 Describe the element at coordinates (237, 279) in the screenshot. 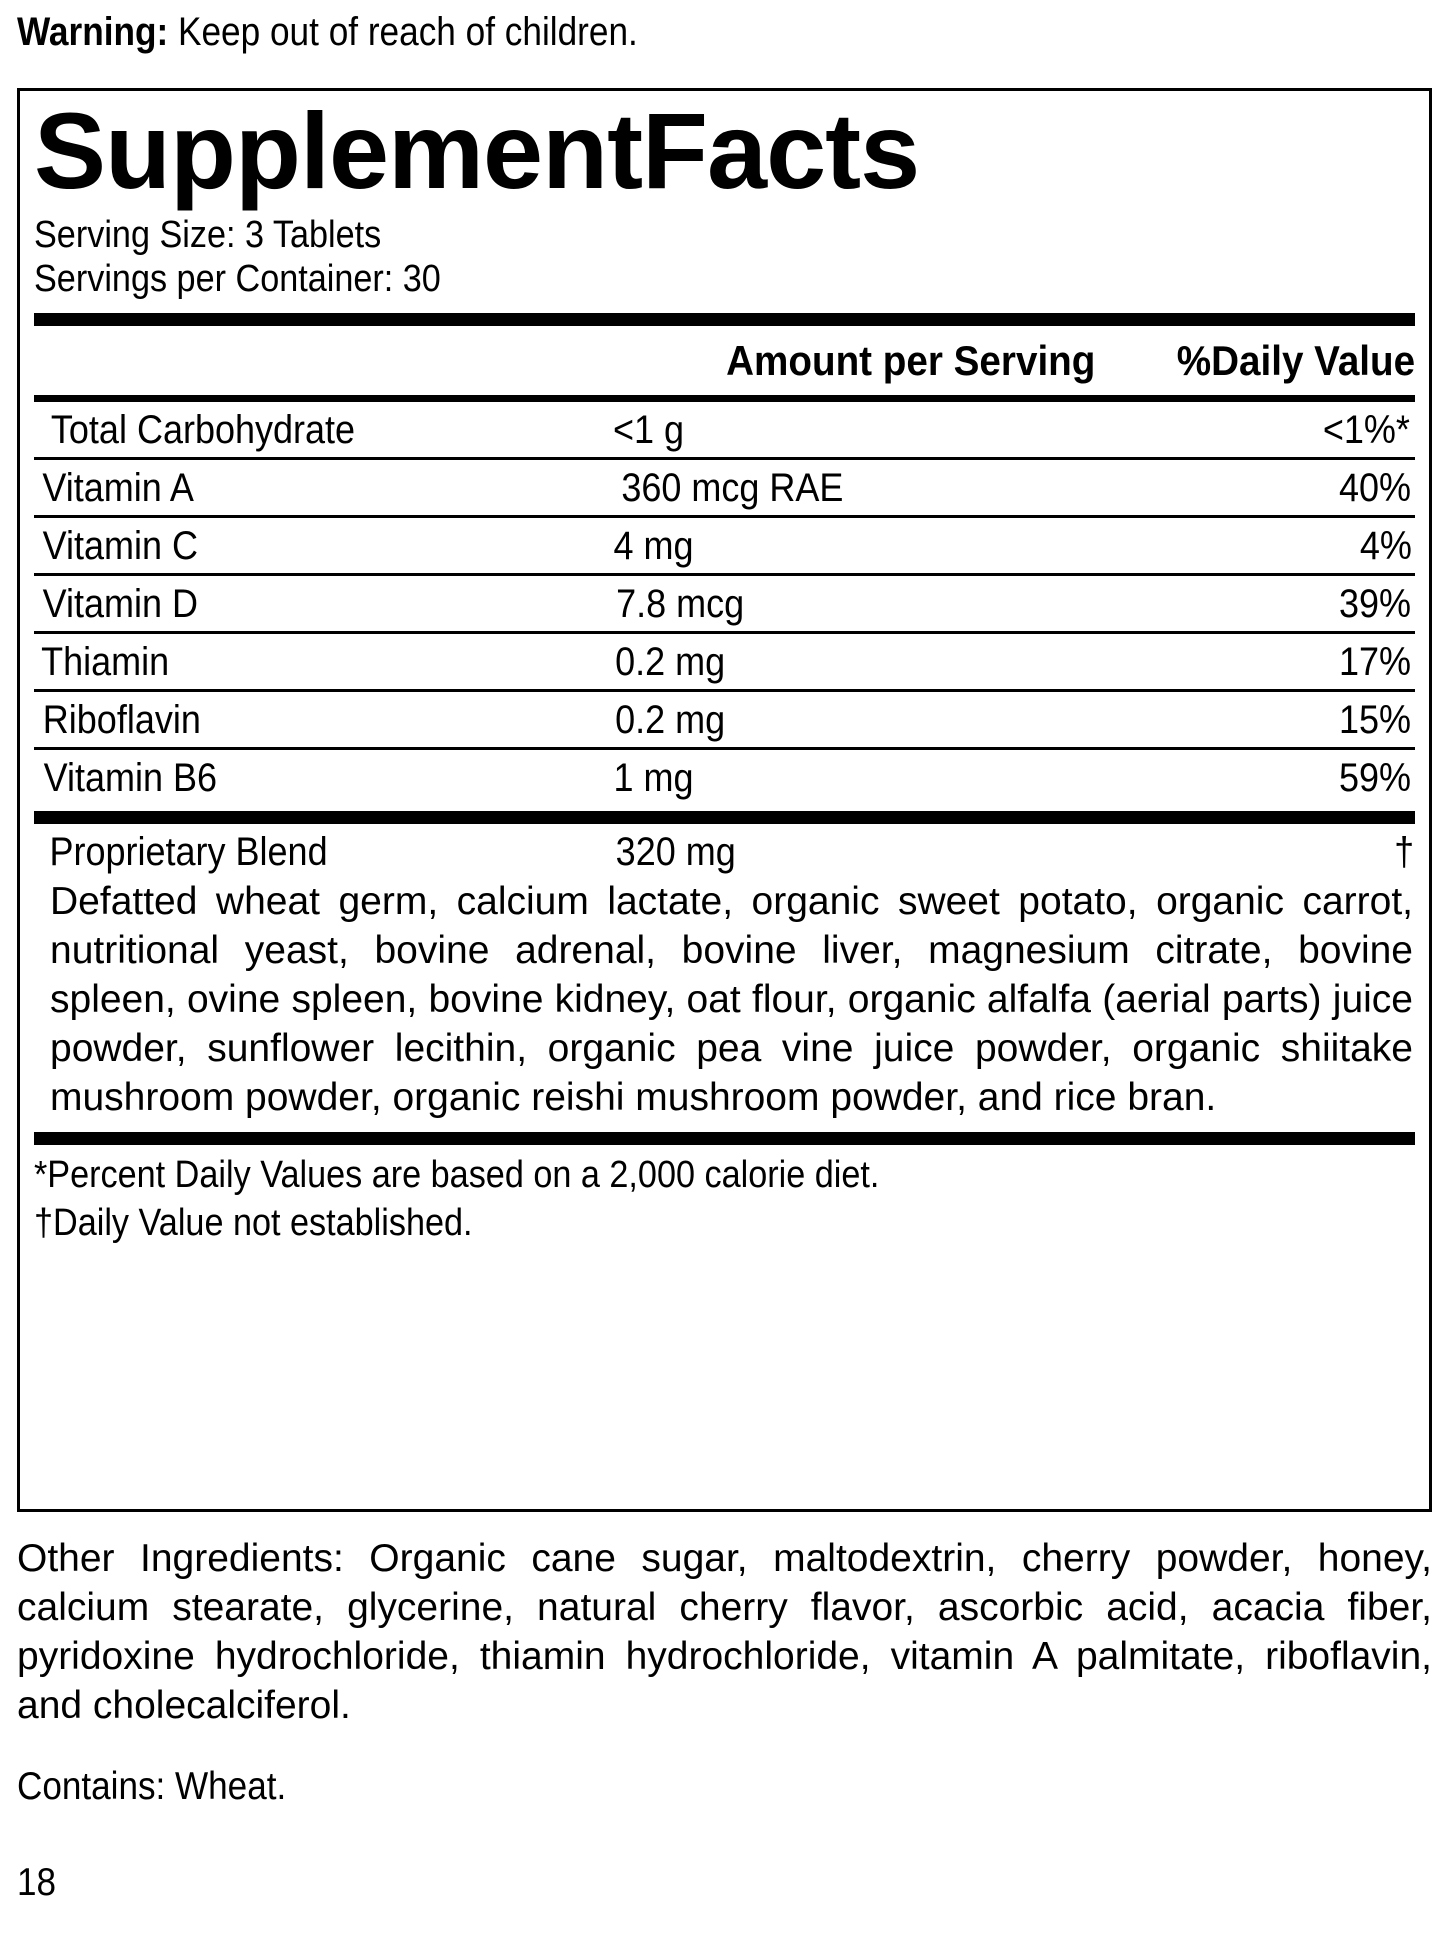

I see `servings-per-container: Servings per Container: 30` at that location.